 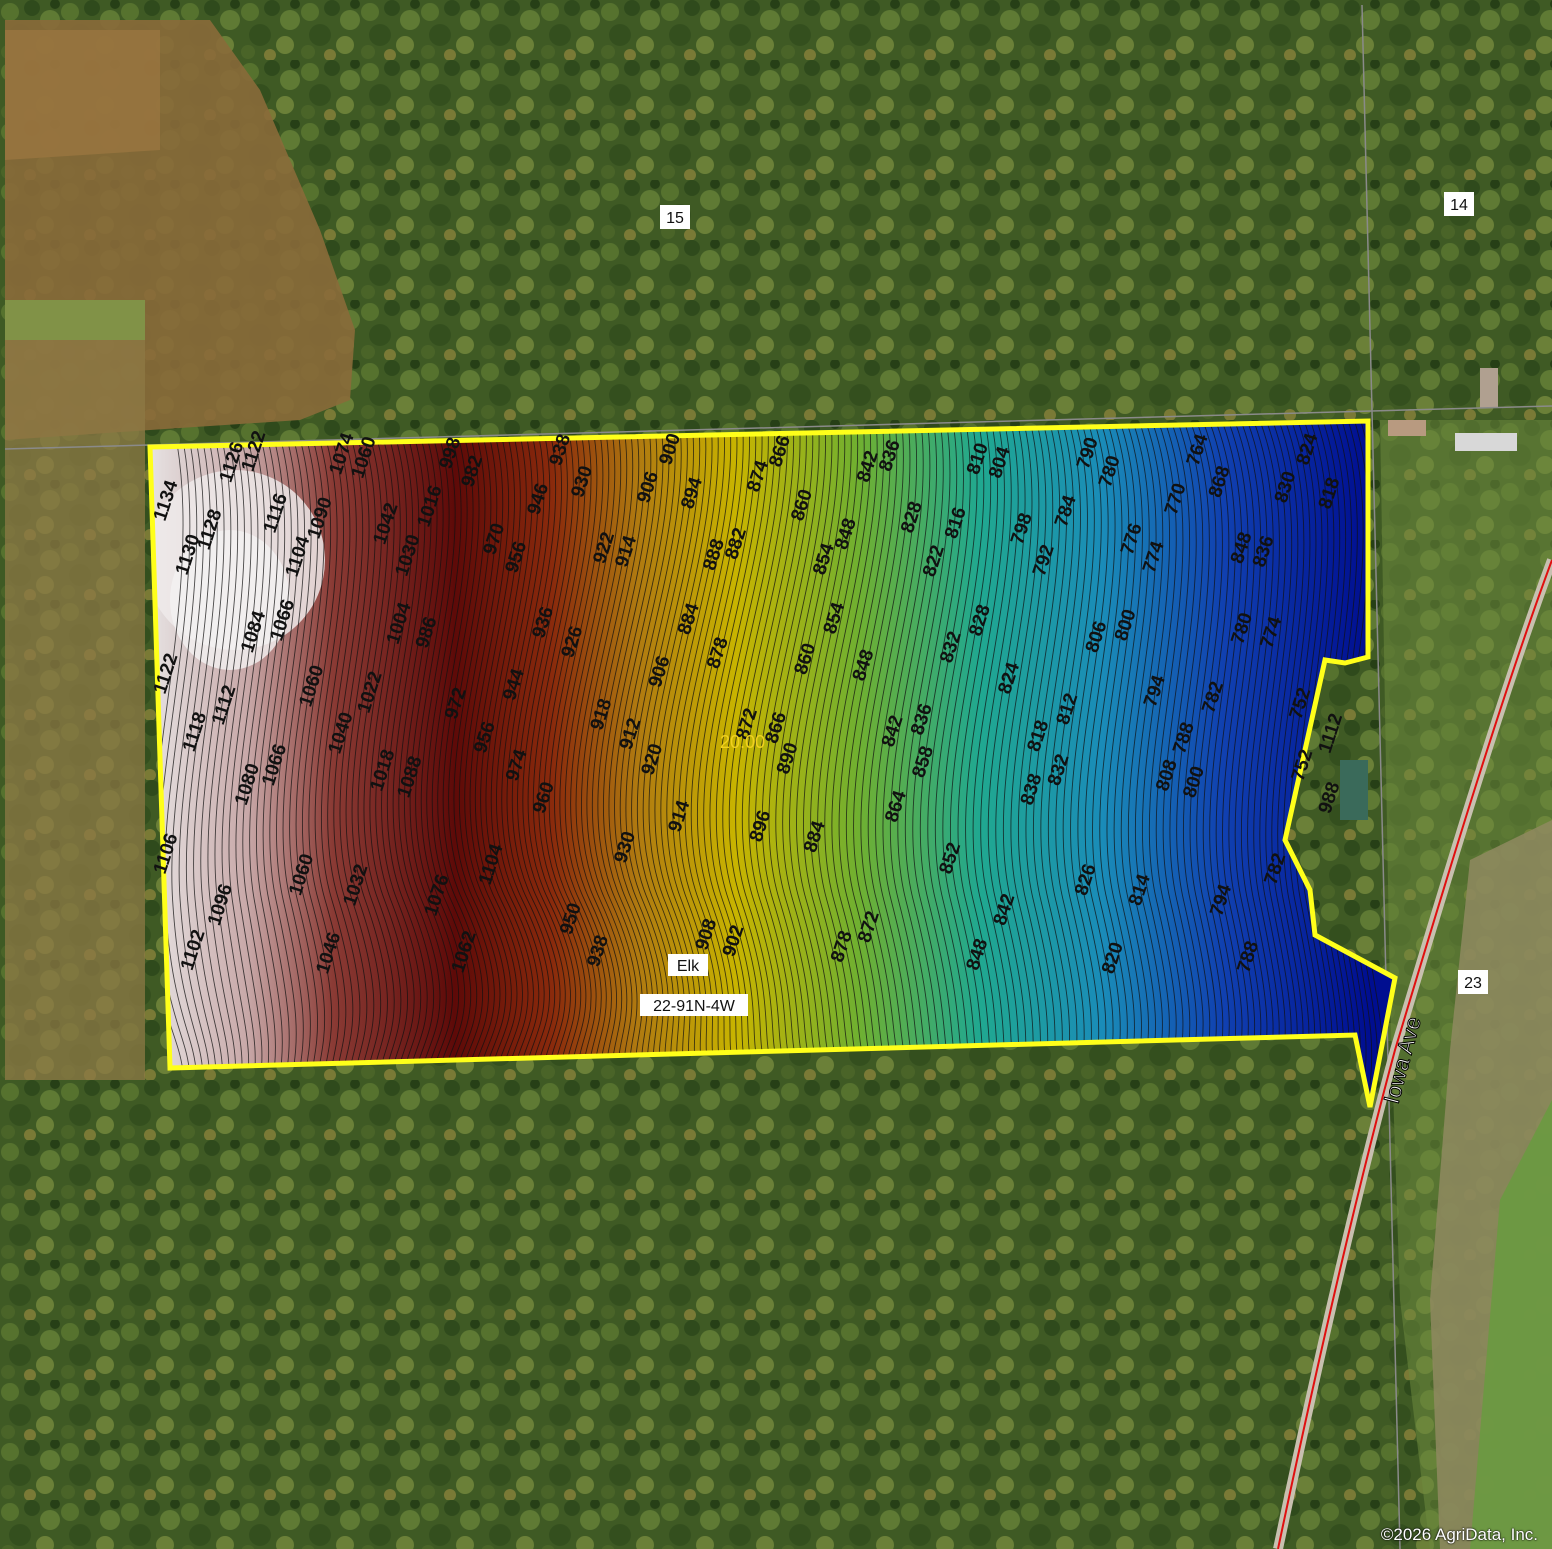 I want to click on road-centerline, so click(x=1414, y=1054).